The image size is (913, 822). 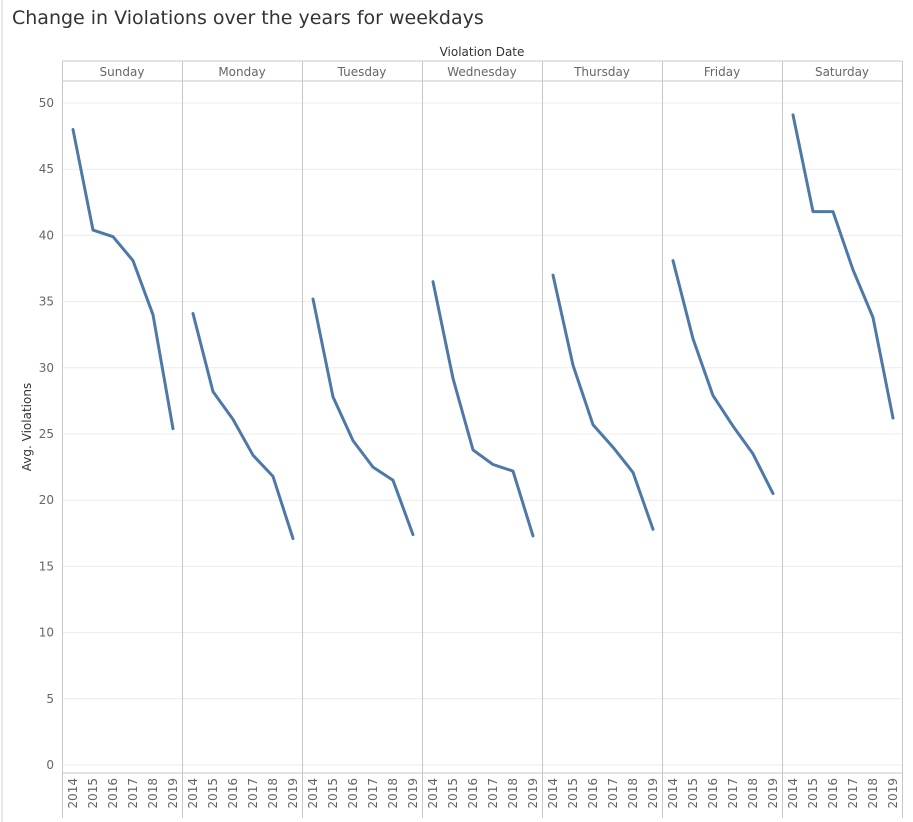 What do you see at coordinates (46, 633) in the screenshot?
I see `y-tick-label: 10` at bounding box center [46, 633].